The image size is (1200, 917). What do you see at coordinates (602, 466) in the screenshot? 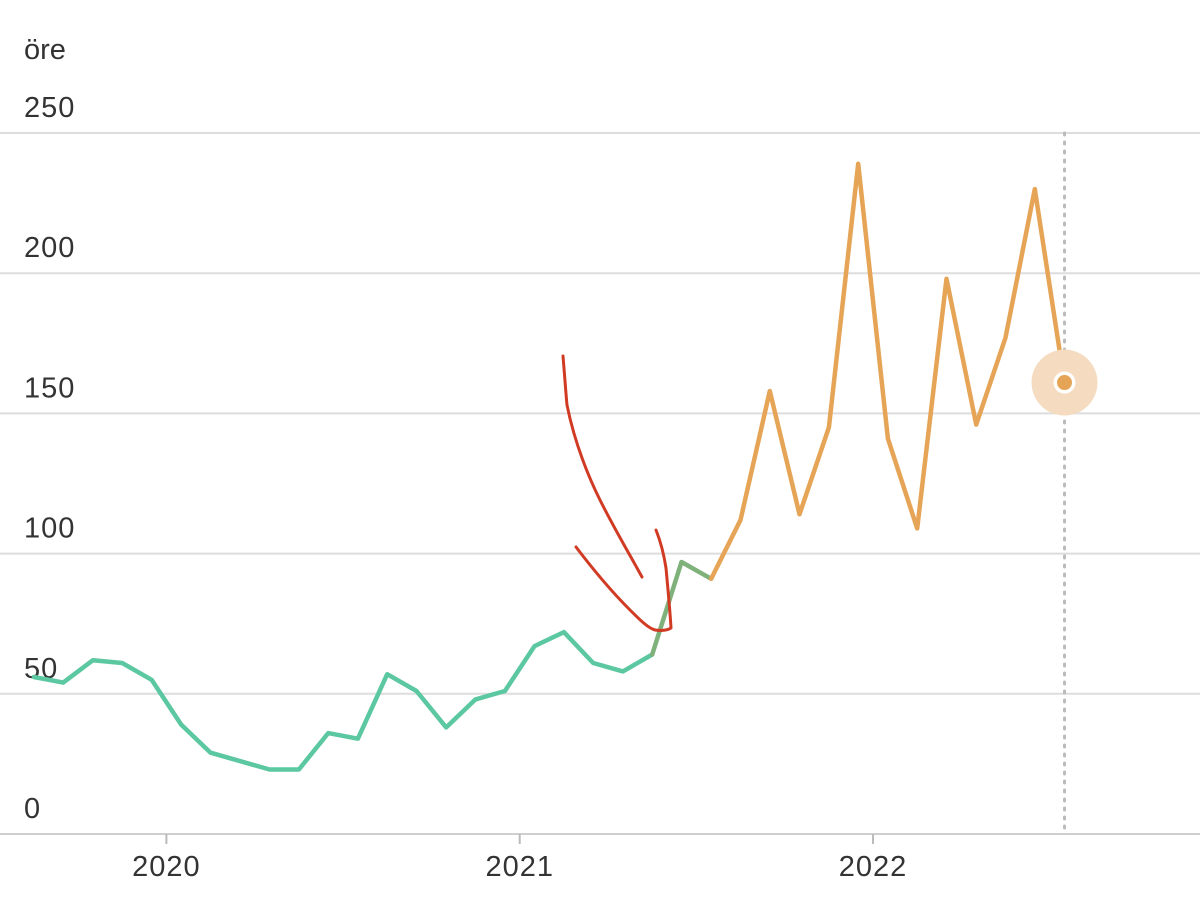
I see `annotation-arrow-shaft` at bounding box center [602, 466].